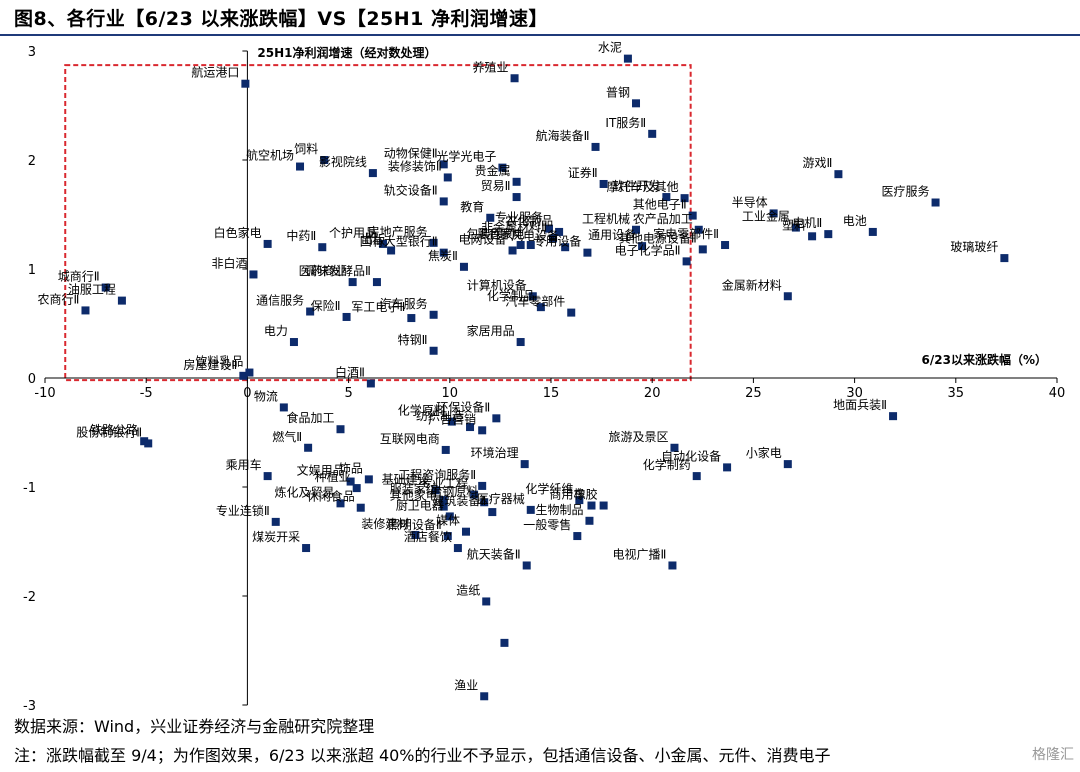 This screenshot has width=1080, height=772. I want to click on point-label: 电力, so click(276, 331).